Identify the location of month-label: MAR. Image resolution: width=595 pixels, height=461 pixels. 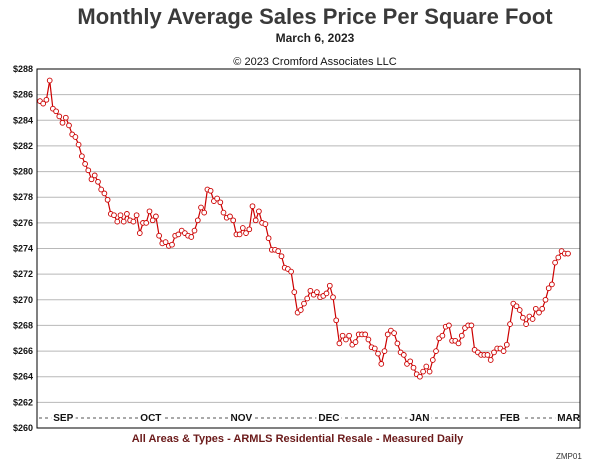
(569, 418).